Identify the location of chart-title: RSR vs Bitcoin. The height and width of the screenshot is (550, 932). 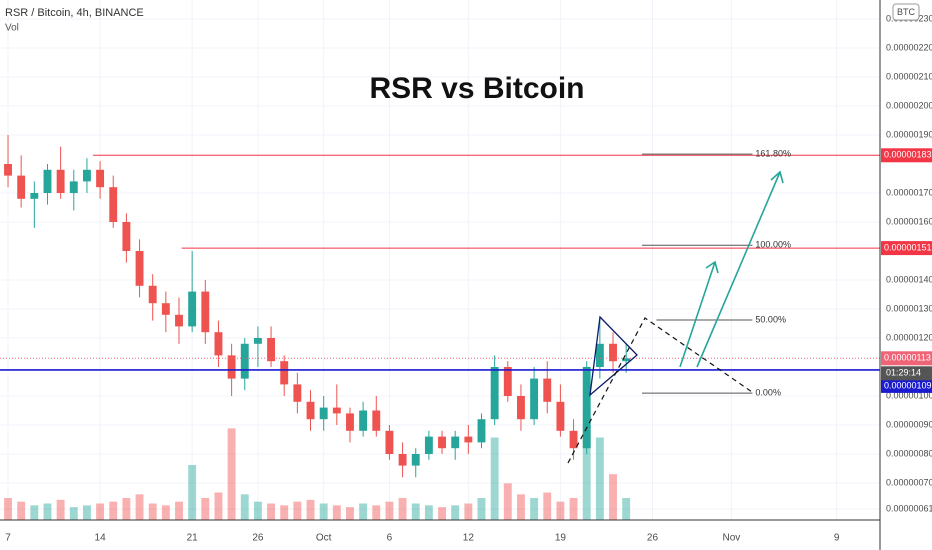
(476, 88).